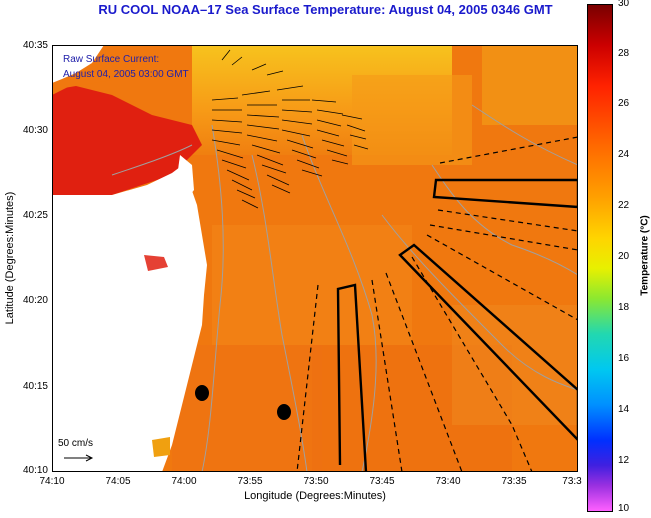 The image size is (651, 518). Describe the element at coordinates (111, 59) in the screenshot. I see `overlay-line1: Raw Surface Current:` at that location.